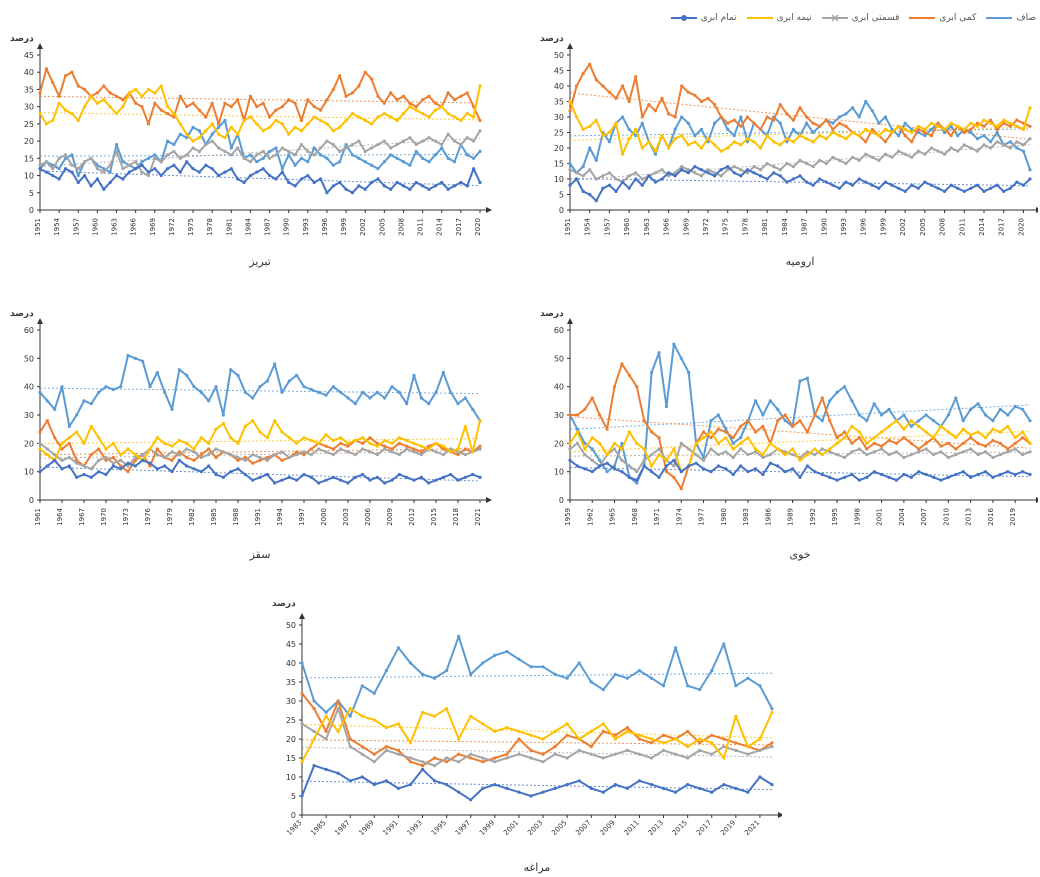  I want to click on x-tick-label: 2021, so click(478, 517).